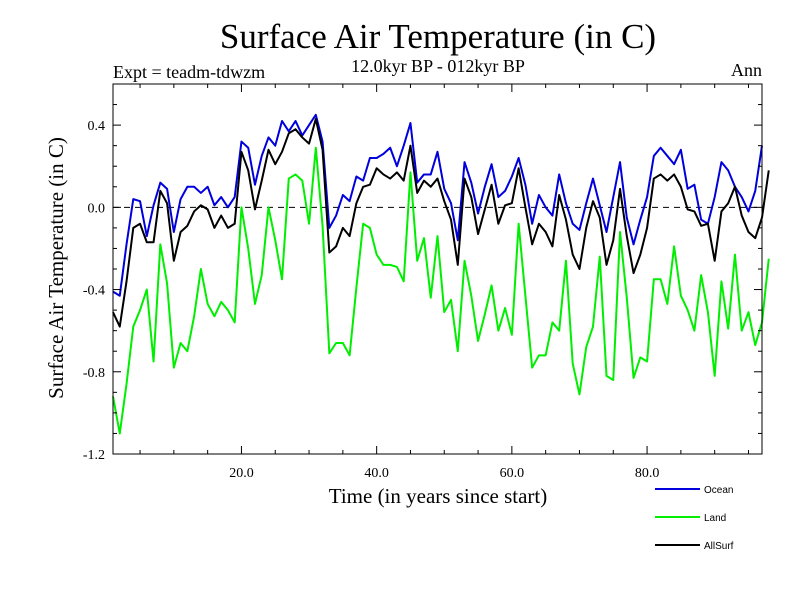 The height and width of the screenshot is (600, 800). I want to click on y-tick-label: -0.8, so click(94, 373).